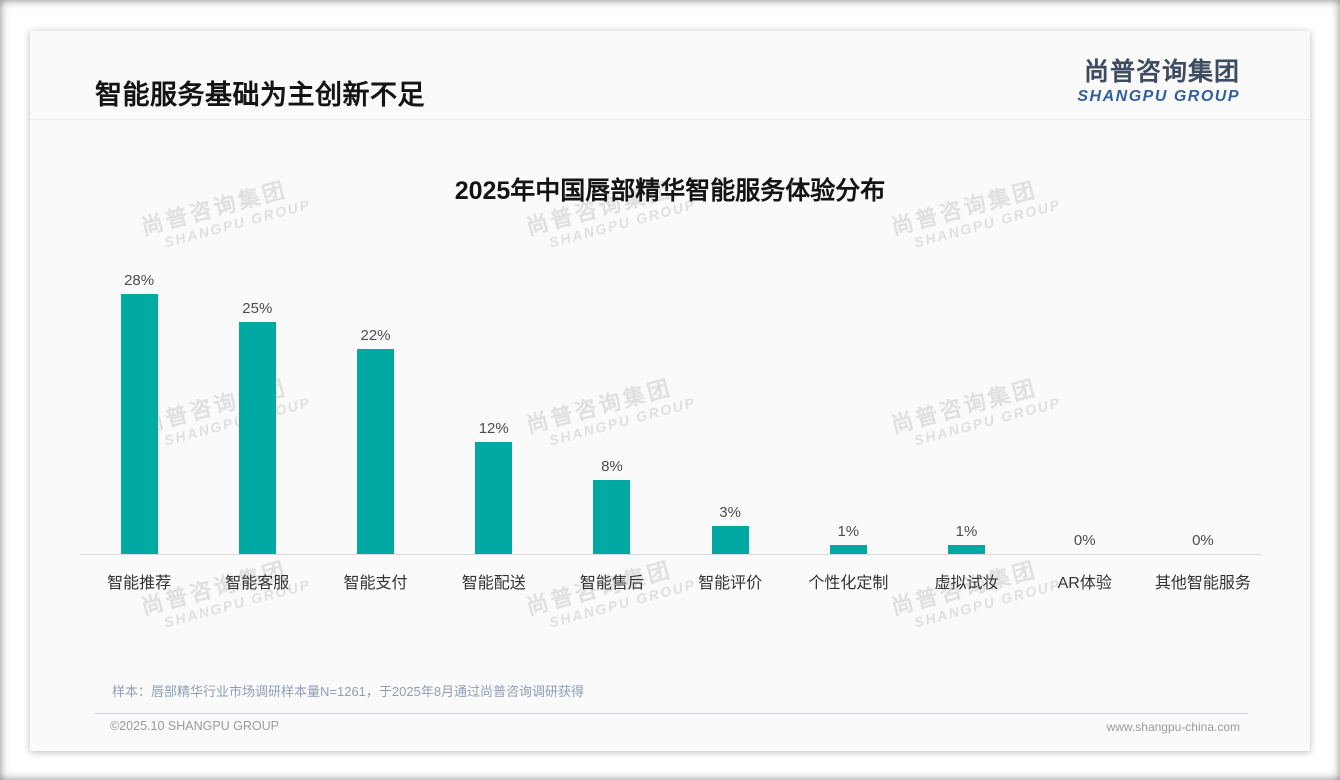 This screenshot has width=1340, height=780. What do you see at coordinates (848, 583) in the screenshot?
I see `category-label: 个性化定制` at bounding box center [848, 583].